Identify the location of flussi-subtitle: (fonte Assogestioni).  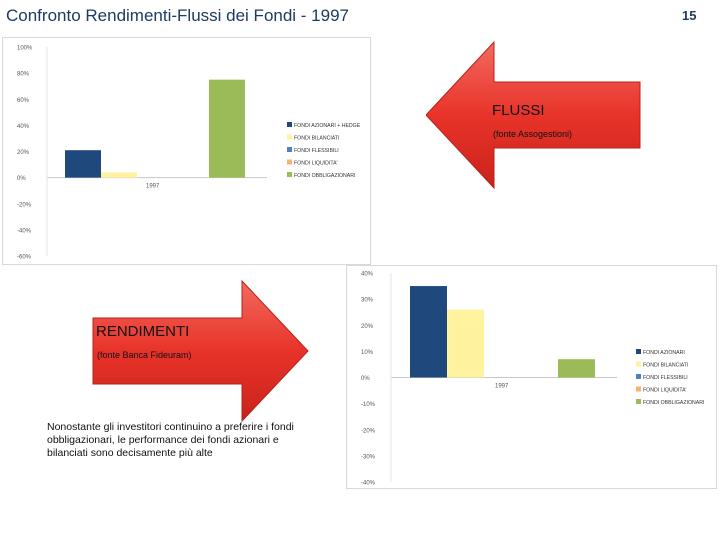
(533, 134).